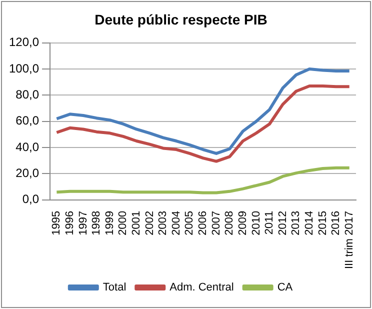 The width and height of the screenshot is (372, 309). What do you see at coordinates (114, 288) in the screenshot?
I see `legend-label: Total` at bounding box center [114, 288].